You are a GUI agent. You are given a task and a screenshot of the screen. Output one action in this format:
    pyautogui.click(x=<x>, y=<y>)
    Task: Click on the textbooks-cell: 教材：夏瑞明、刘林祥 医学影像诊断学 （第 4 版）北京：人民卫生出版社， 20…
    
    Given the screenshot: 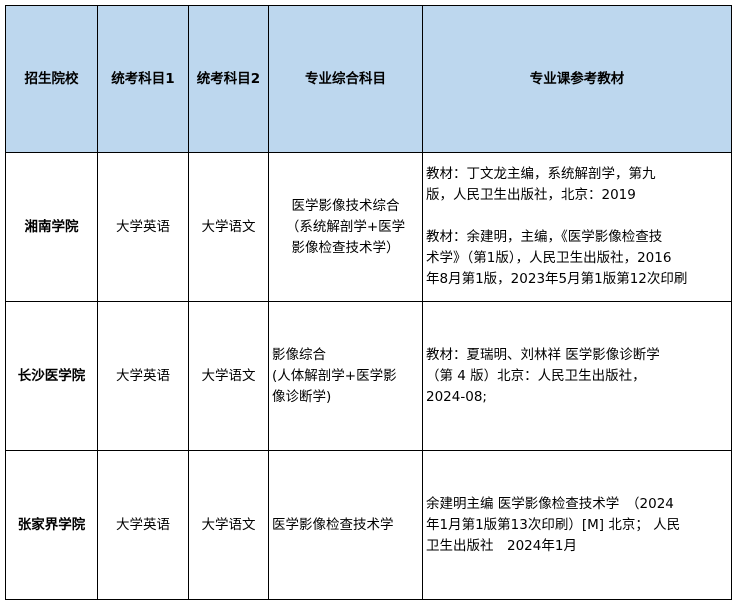 What is the action you would take?
    pyautogui.click(x=577, y=376)
    